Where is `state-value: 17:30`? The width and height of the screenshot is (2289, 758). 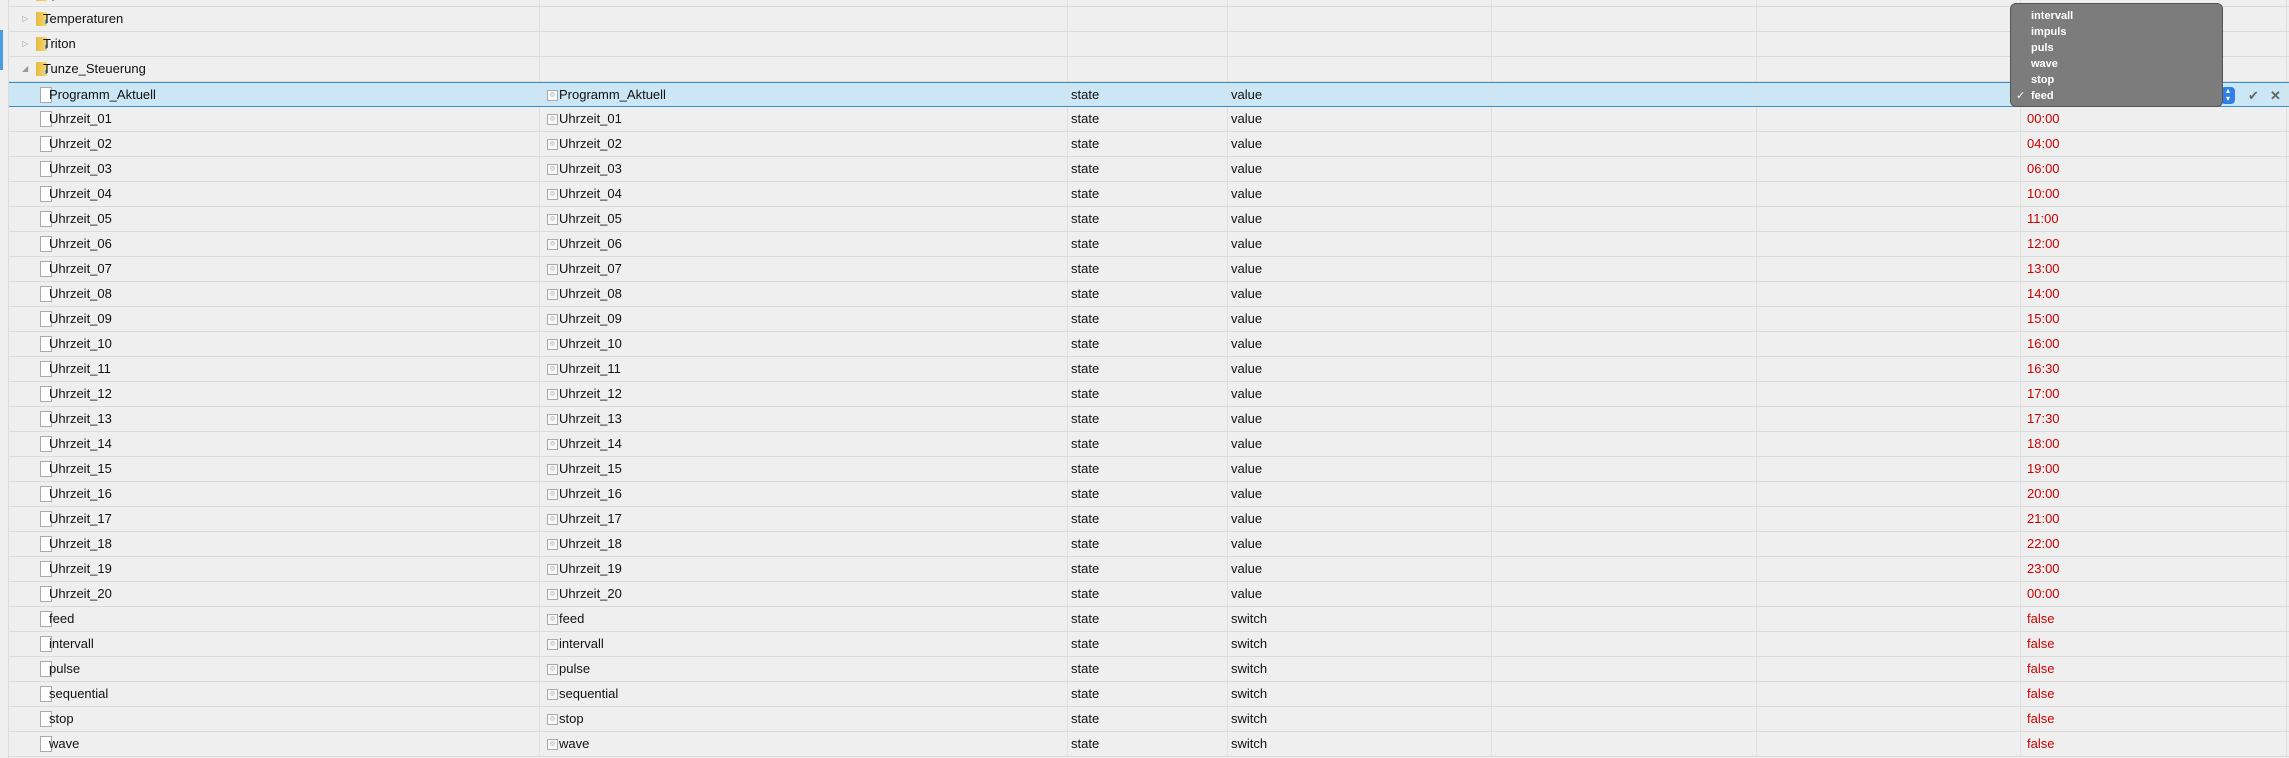 state-value: 17:30 is located at coordinates (2154, 419).